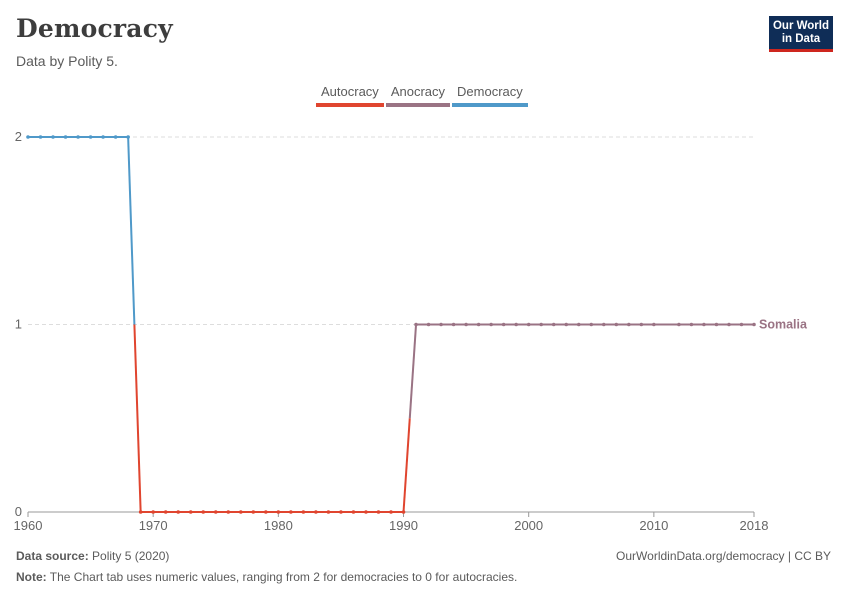  Describe the element at coordinates (153, 525) in the screenshot. I see `x-tick-label: 1970` at that location.